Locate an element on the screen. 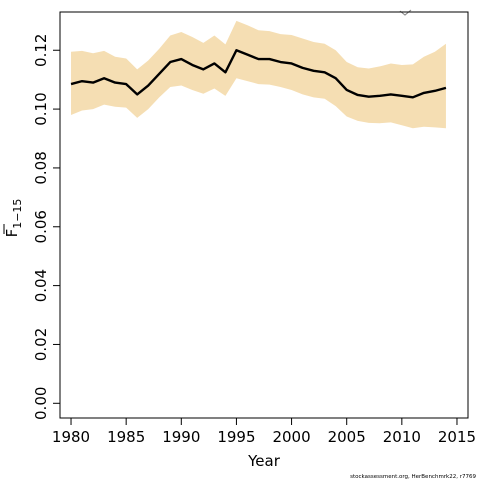  svg-text: F1−15 is located at coordinates (13, 218).